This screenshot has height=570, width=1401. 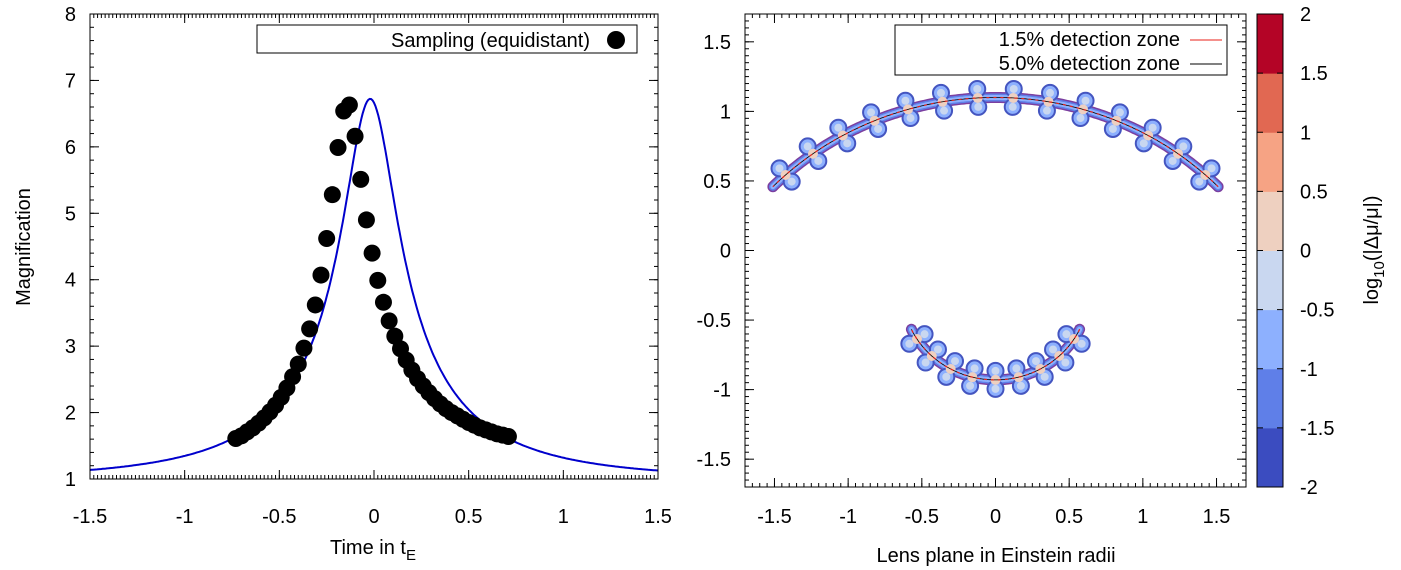 I want to click on x-tick-label: 0, so click(x=995, y=517).